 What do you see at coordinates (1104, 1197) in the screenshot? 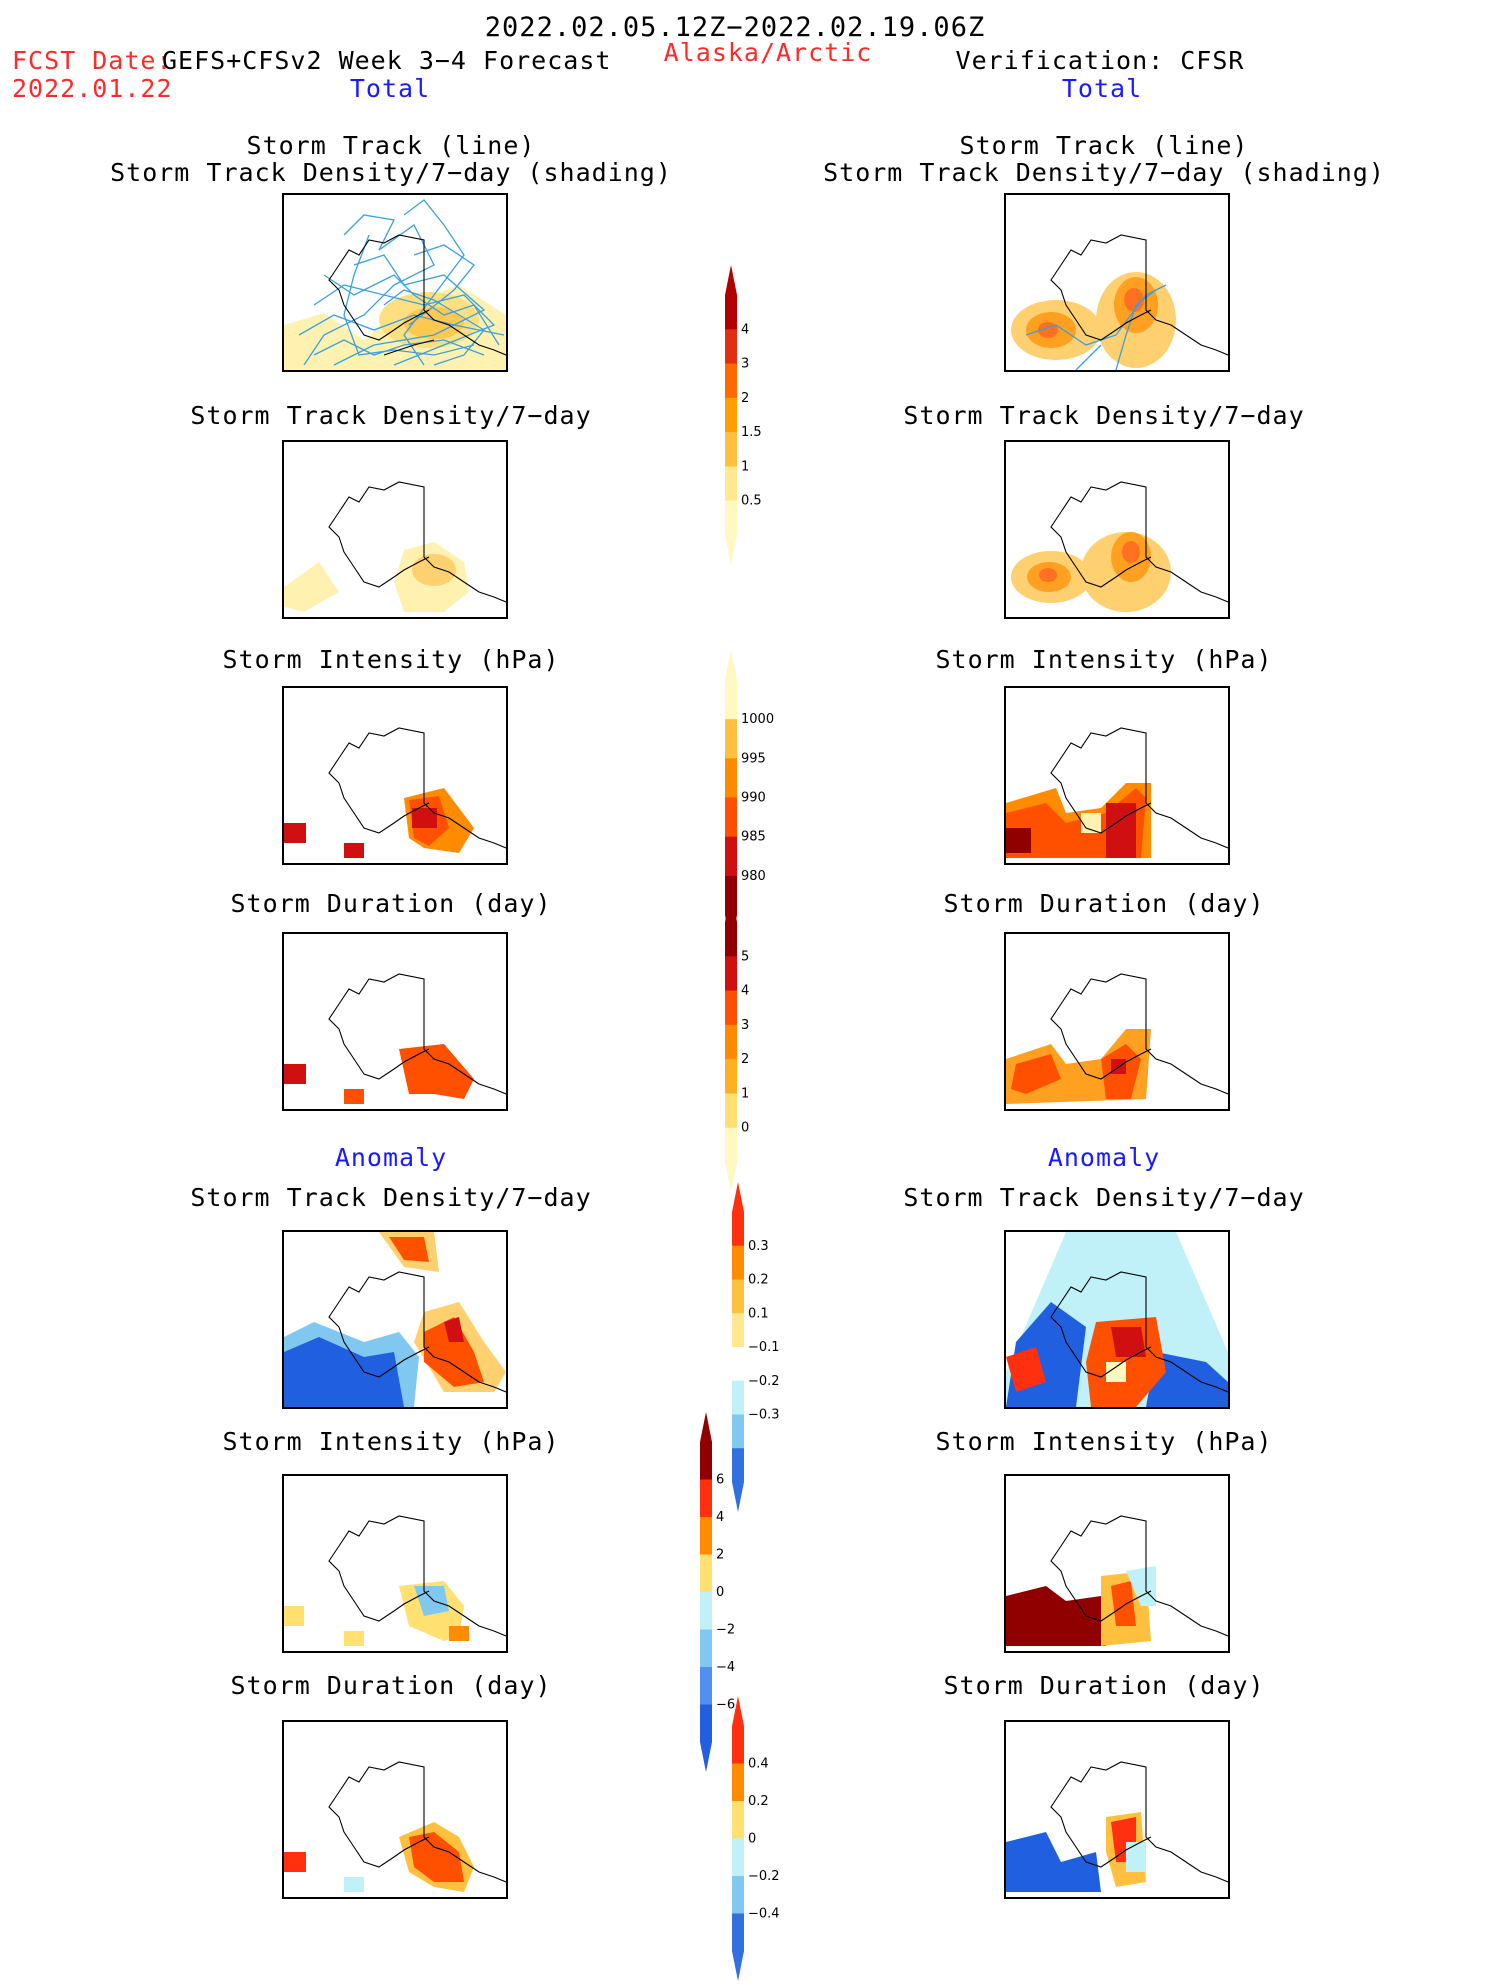
I see `right-anom-density-title: Storm Track Density/7−day` at bounding box center [1104, 1197].